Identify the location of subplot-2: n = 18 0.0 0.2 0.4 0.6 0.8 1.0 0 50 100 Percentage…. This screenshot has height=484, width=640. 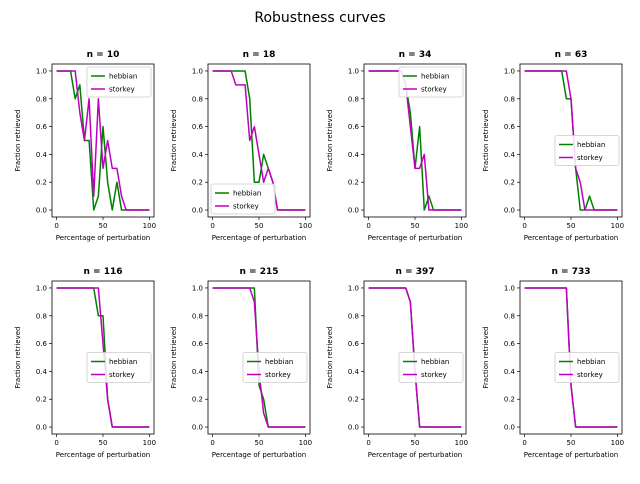
(241, 146).